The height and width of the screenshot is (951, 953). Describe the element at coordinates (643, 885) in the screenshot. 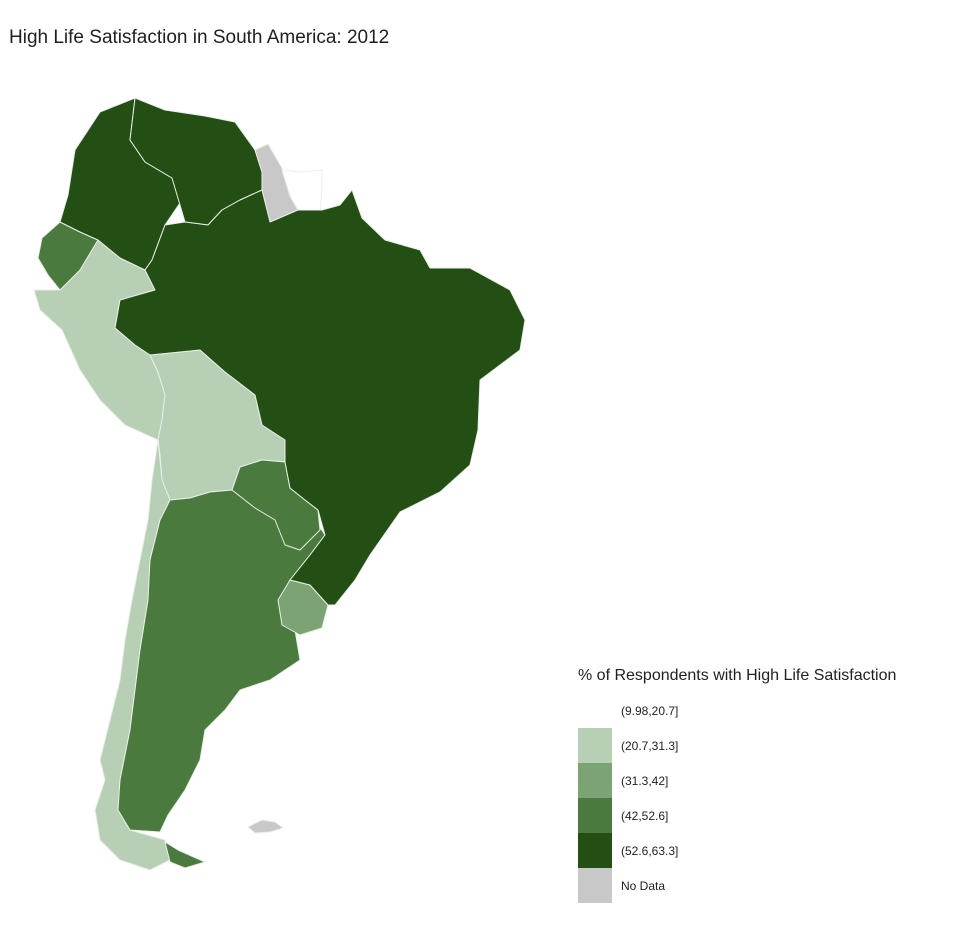

I see `legend-label: No Data` at that location.